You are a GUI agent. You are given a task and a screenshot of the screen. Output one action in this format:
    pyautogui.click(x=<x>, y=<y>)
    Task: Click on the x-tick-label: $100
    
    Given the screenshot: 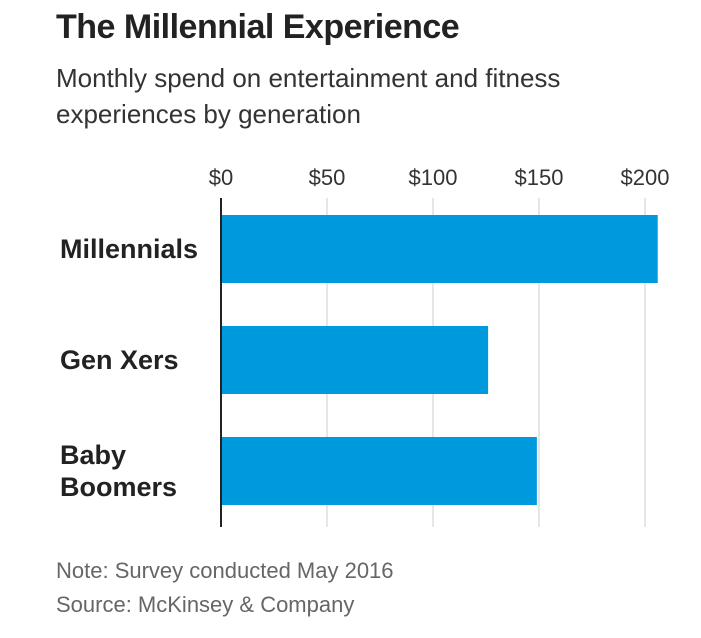 What is the action you would take?
    pyautogui.click(x=433, y=177)
    